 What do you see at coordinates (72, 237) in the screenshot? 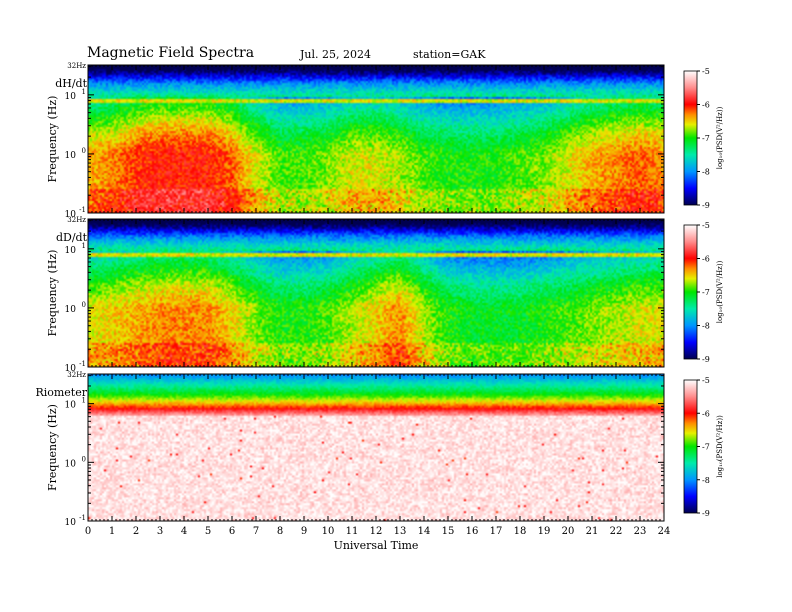
I see `panel-label: dD/dt` at bounding box center [72, 237].